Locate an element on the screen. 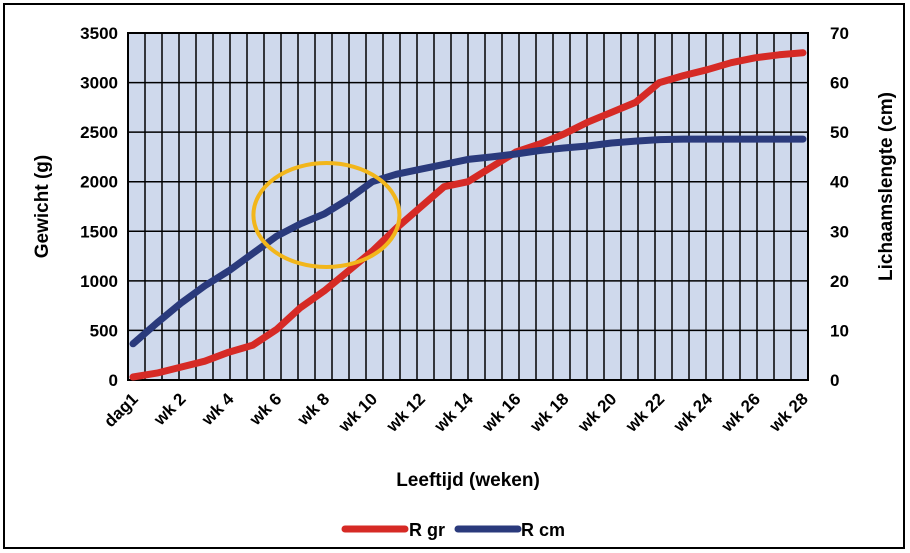 The width and height of the screenshot is (910, 553). x-tick-label: wk 14 is located at coordinates (453, 412).